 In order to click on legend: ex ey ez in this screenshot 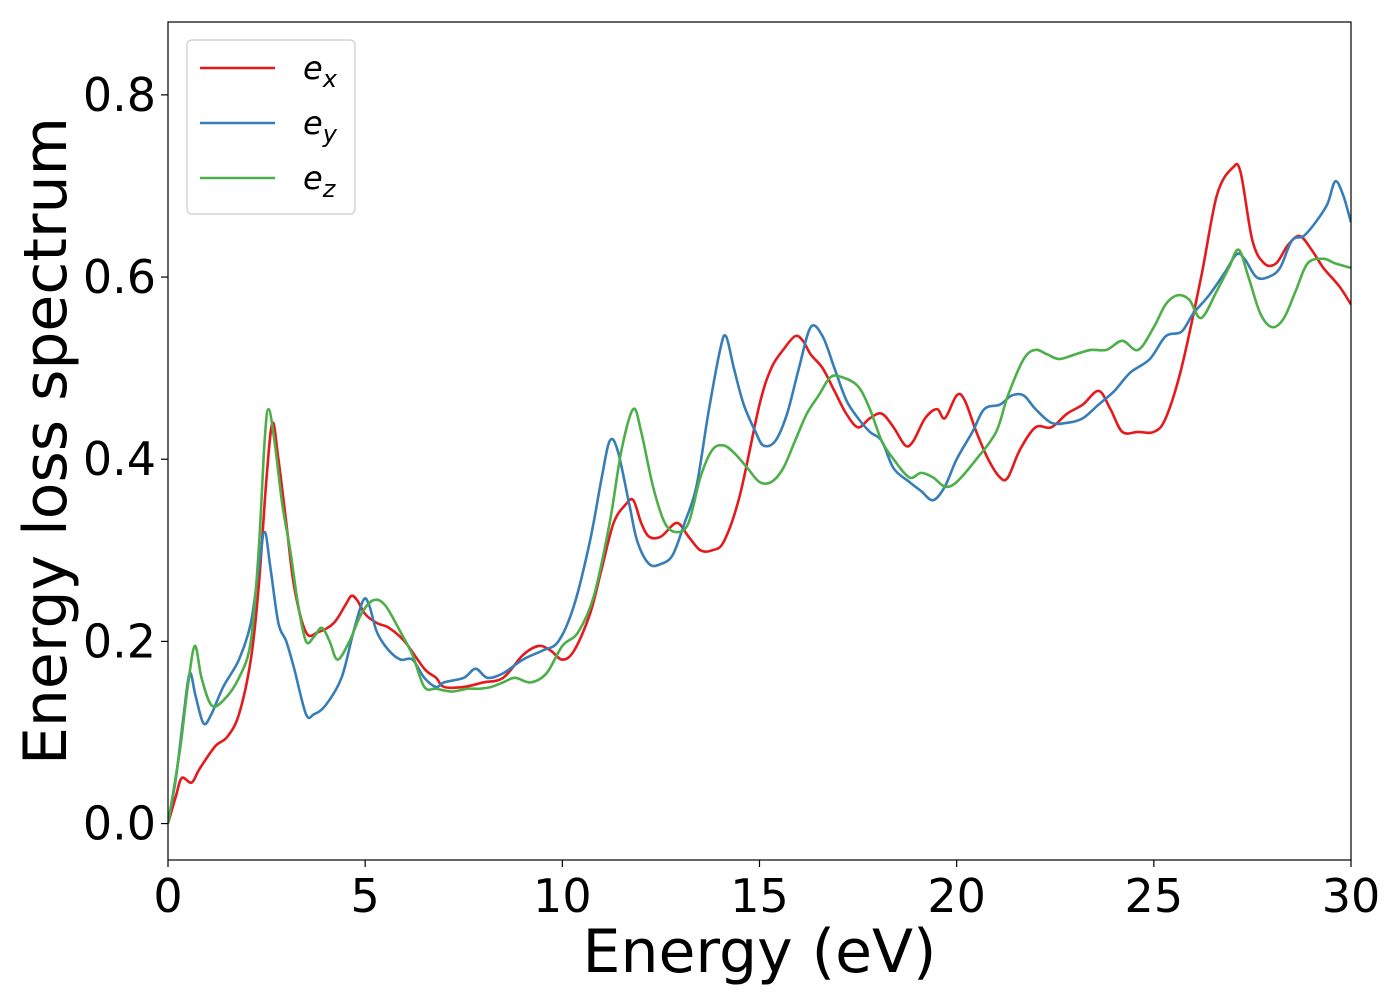, I will do `click(271, 127)`.